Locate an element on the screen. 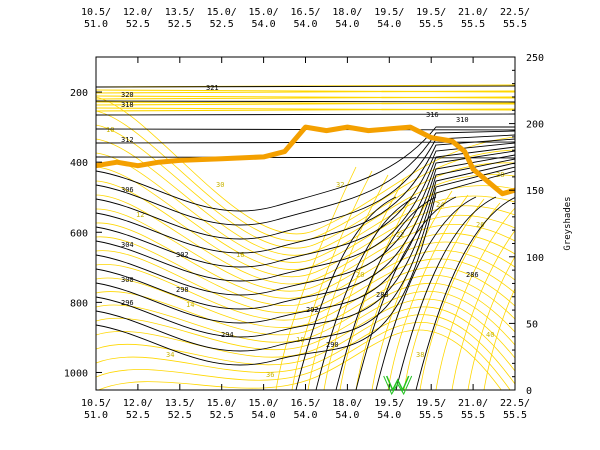 This screenshot has width=600, height=450. x-bottom-tick-label-lon: 21.0/ is located at coordinates (473, 403).